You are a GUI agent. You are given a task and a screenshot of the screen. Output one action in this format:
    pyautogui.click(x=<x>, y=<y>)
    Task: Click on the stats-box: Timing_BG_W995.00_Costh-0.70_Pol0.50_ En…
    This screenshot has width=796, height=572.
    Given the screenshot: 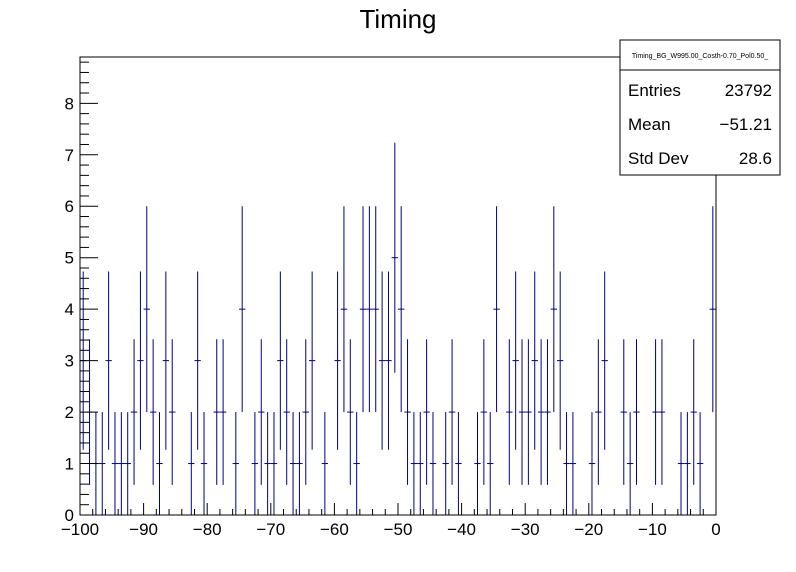 What is the action you would take?
    pyautogui.click(x=700, y=107)
    